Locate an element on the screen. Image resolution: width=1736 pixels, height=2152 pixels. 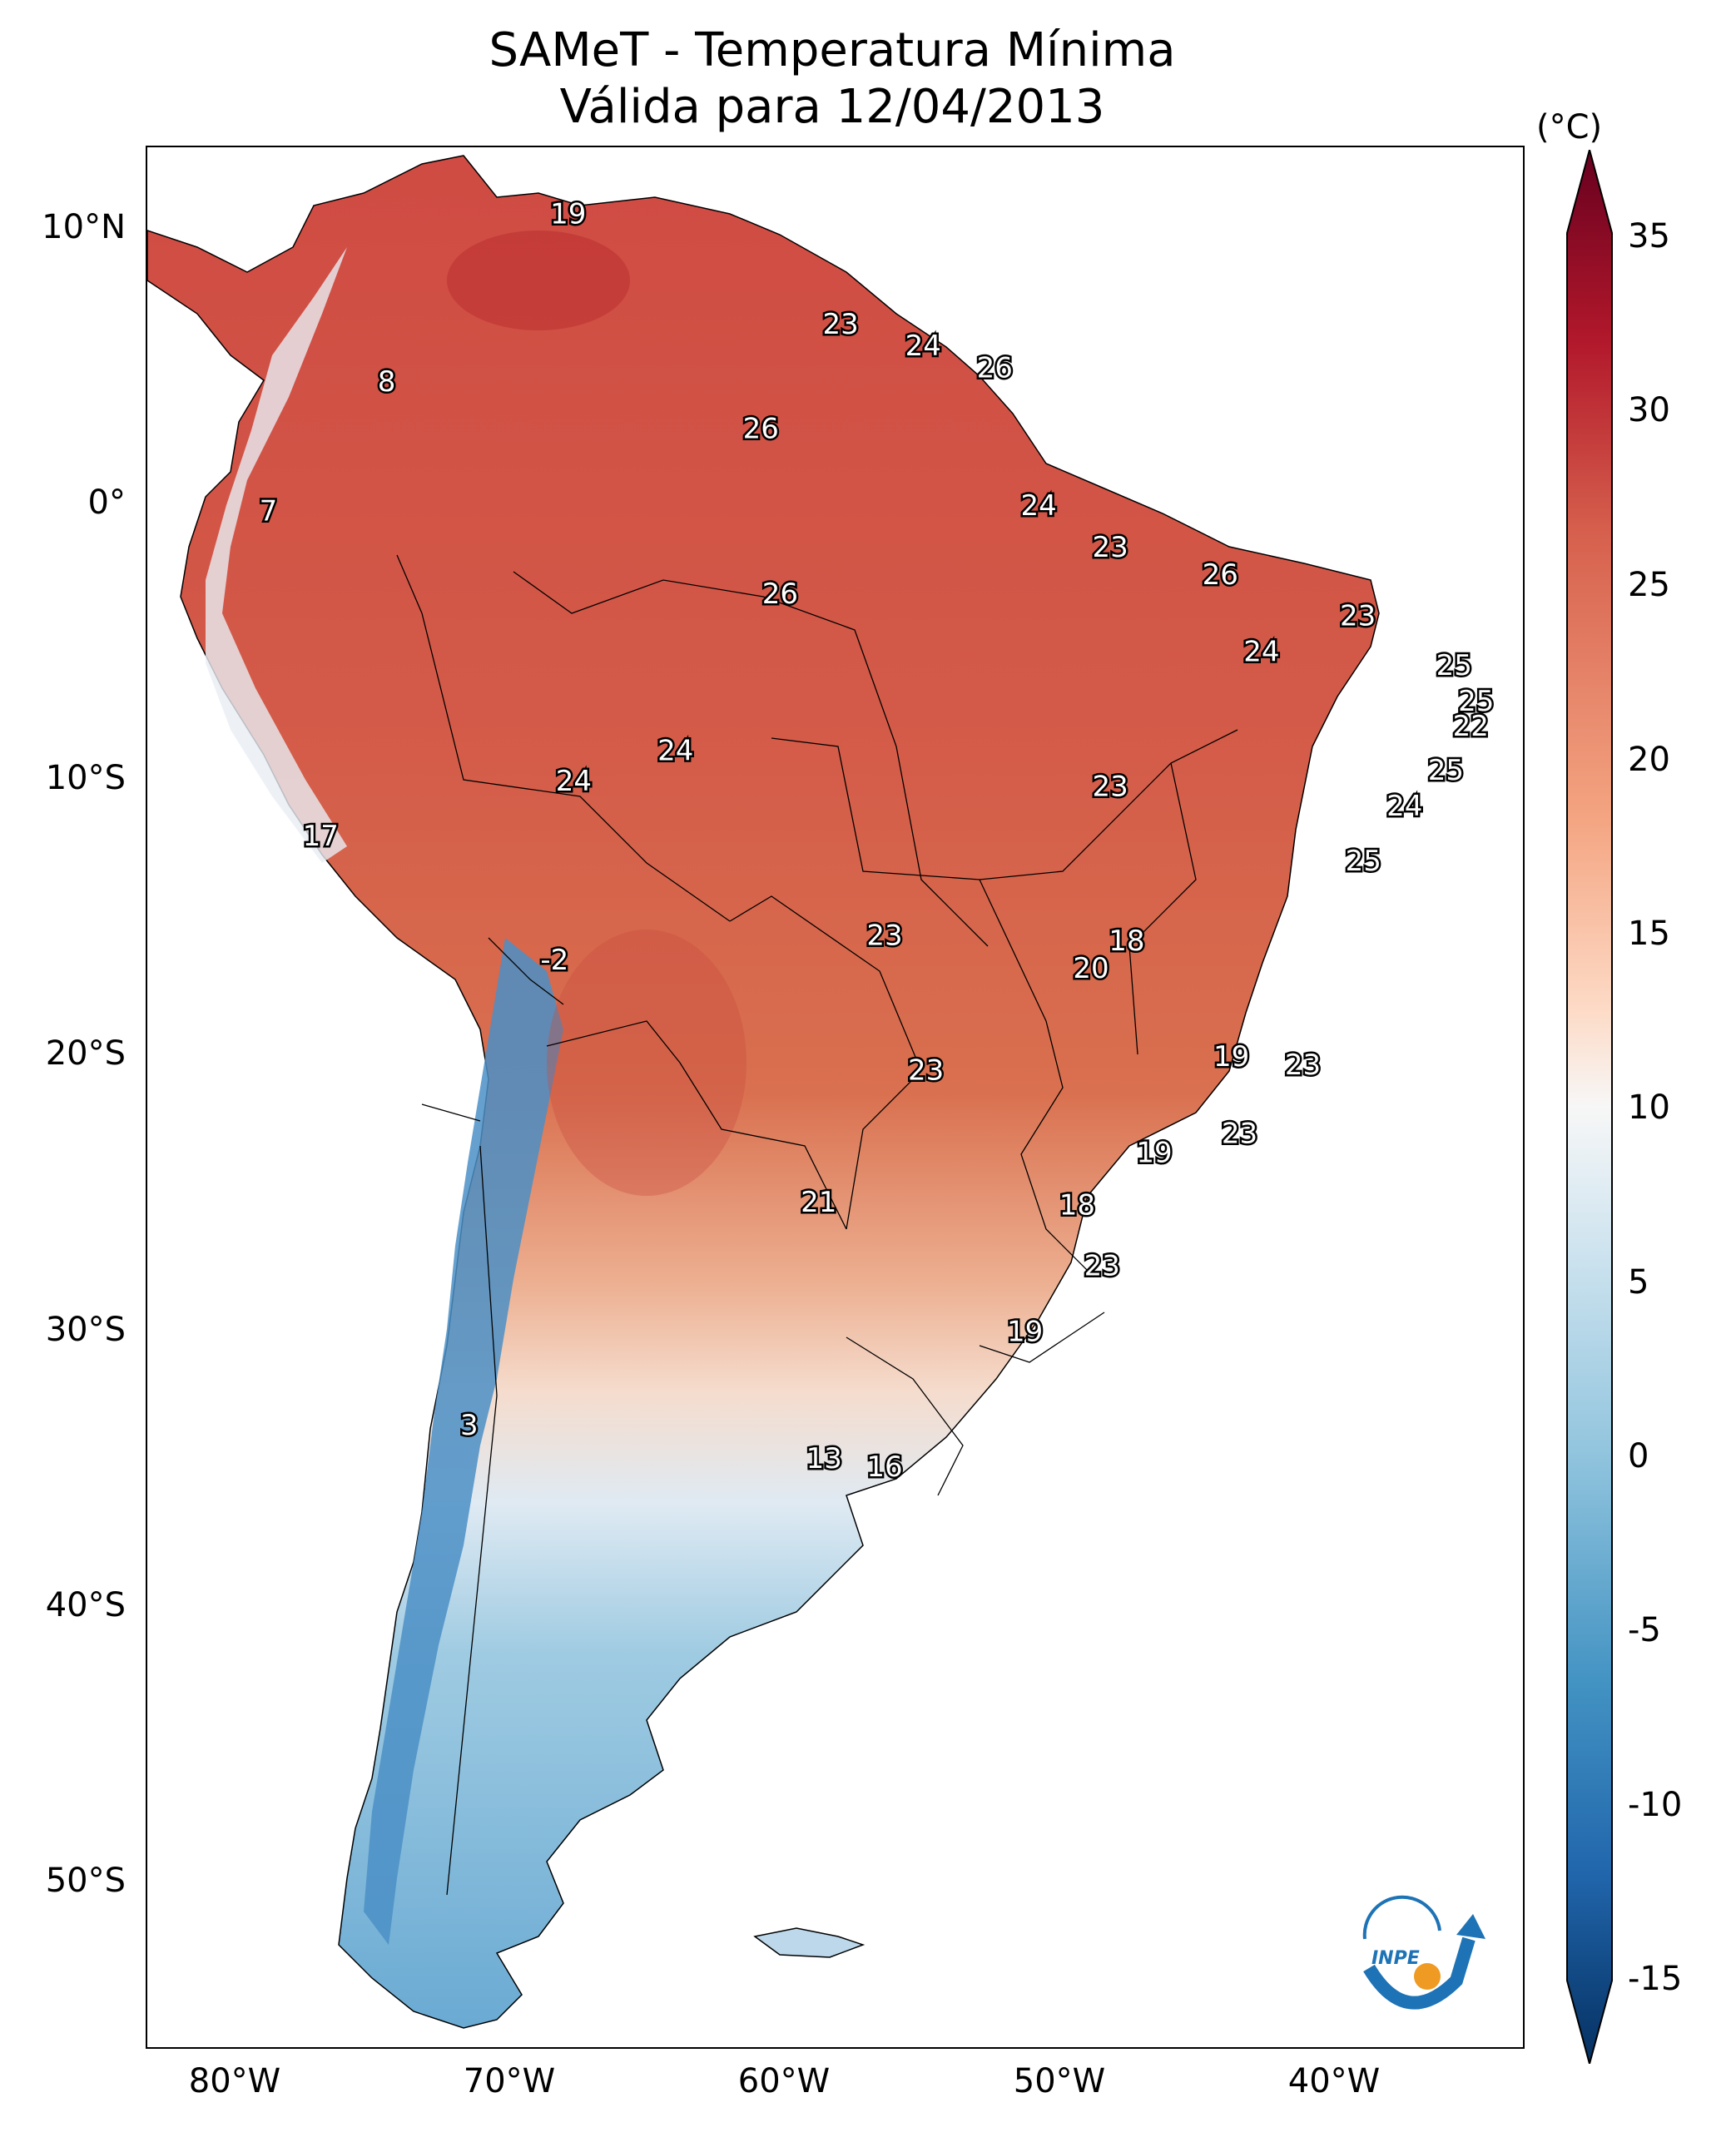
station-value-label: 7 is located at coordinates (269, 511).